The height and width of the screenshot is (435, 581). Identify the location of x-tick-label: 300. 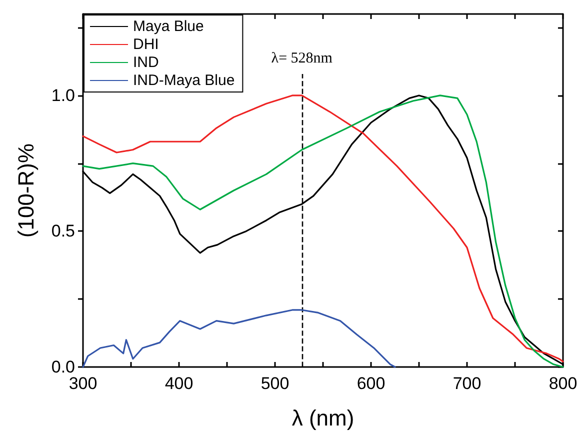
(83, 383).